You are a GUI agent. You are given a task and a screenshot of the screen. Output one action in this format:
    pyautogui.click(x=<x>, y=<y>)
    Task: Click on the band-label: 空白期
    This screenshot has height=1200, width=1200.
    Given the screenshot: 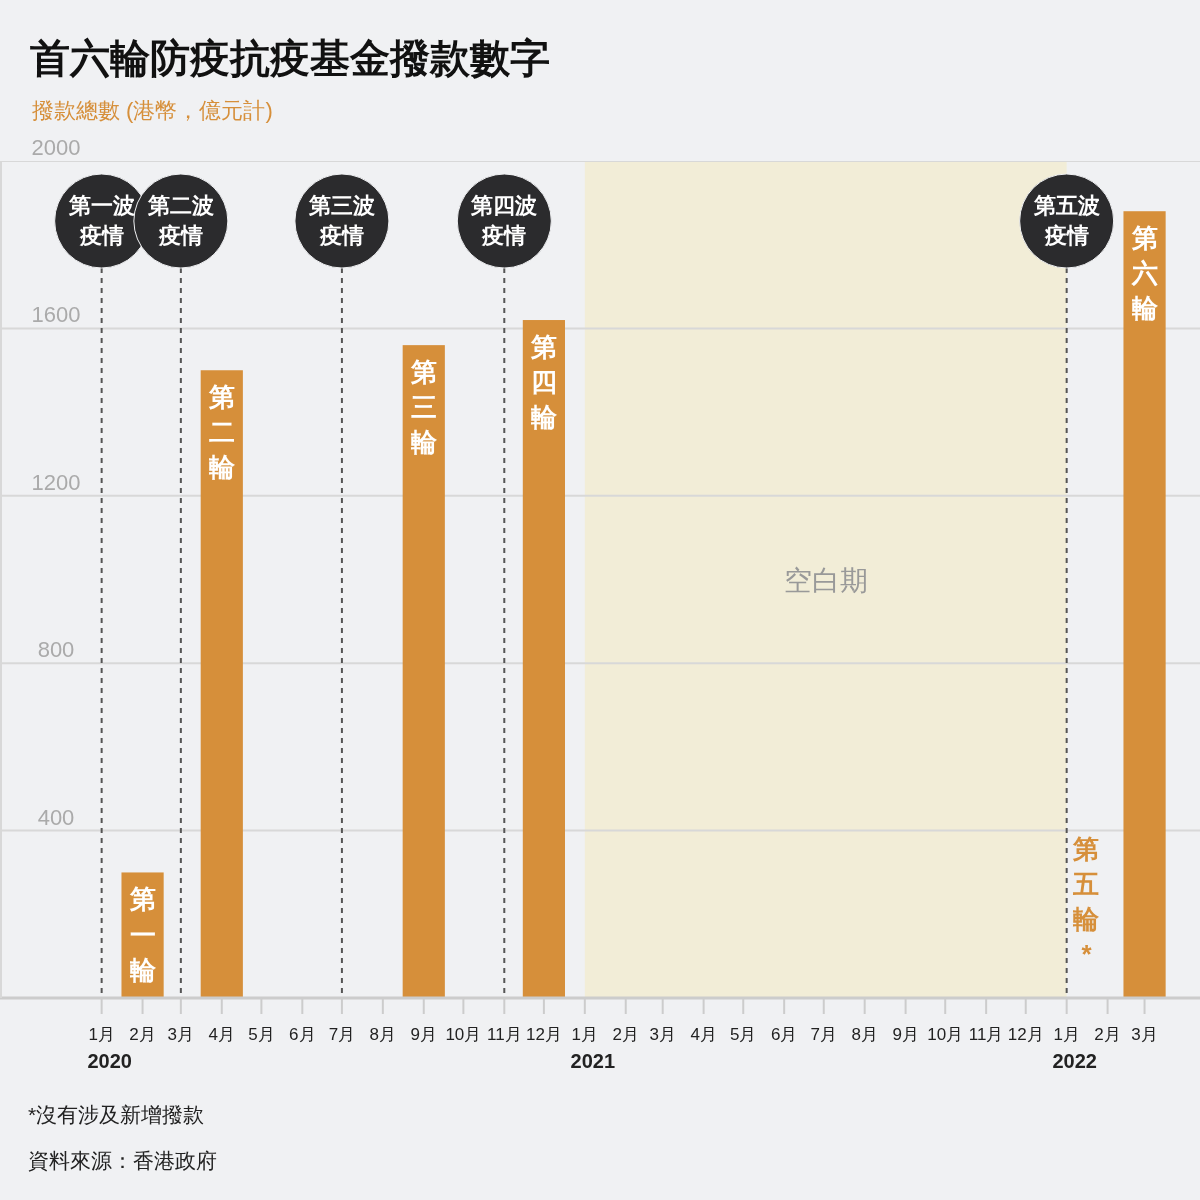 What is the action you would take?
    pyautogui.click(x=825, y=580)
    